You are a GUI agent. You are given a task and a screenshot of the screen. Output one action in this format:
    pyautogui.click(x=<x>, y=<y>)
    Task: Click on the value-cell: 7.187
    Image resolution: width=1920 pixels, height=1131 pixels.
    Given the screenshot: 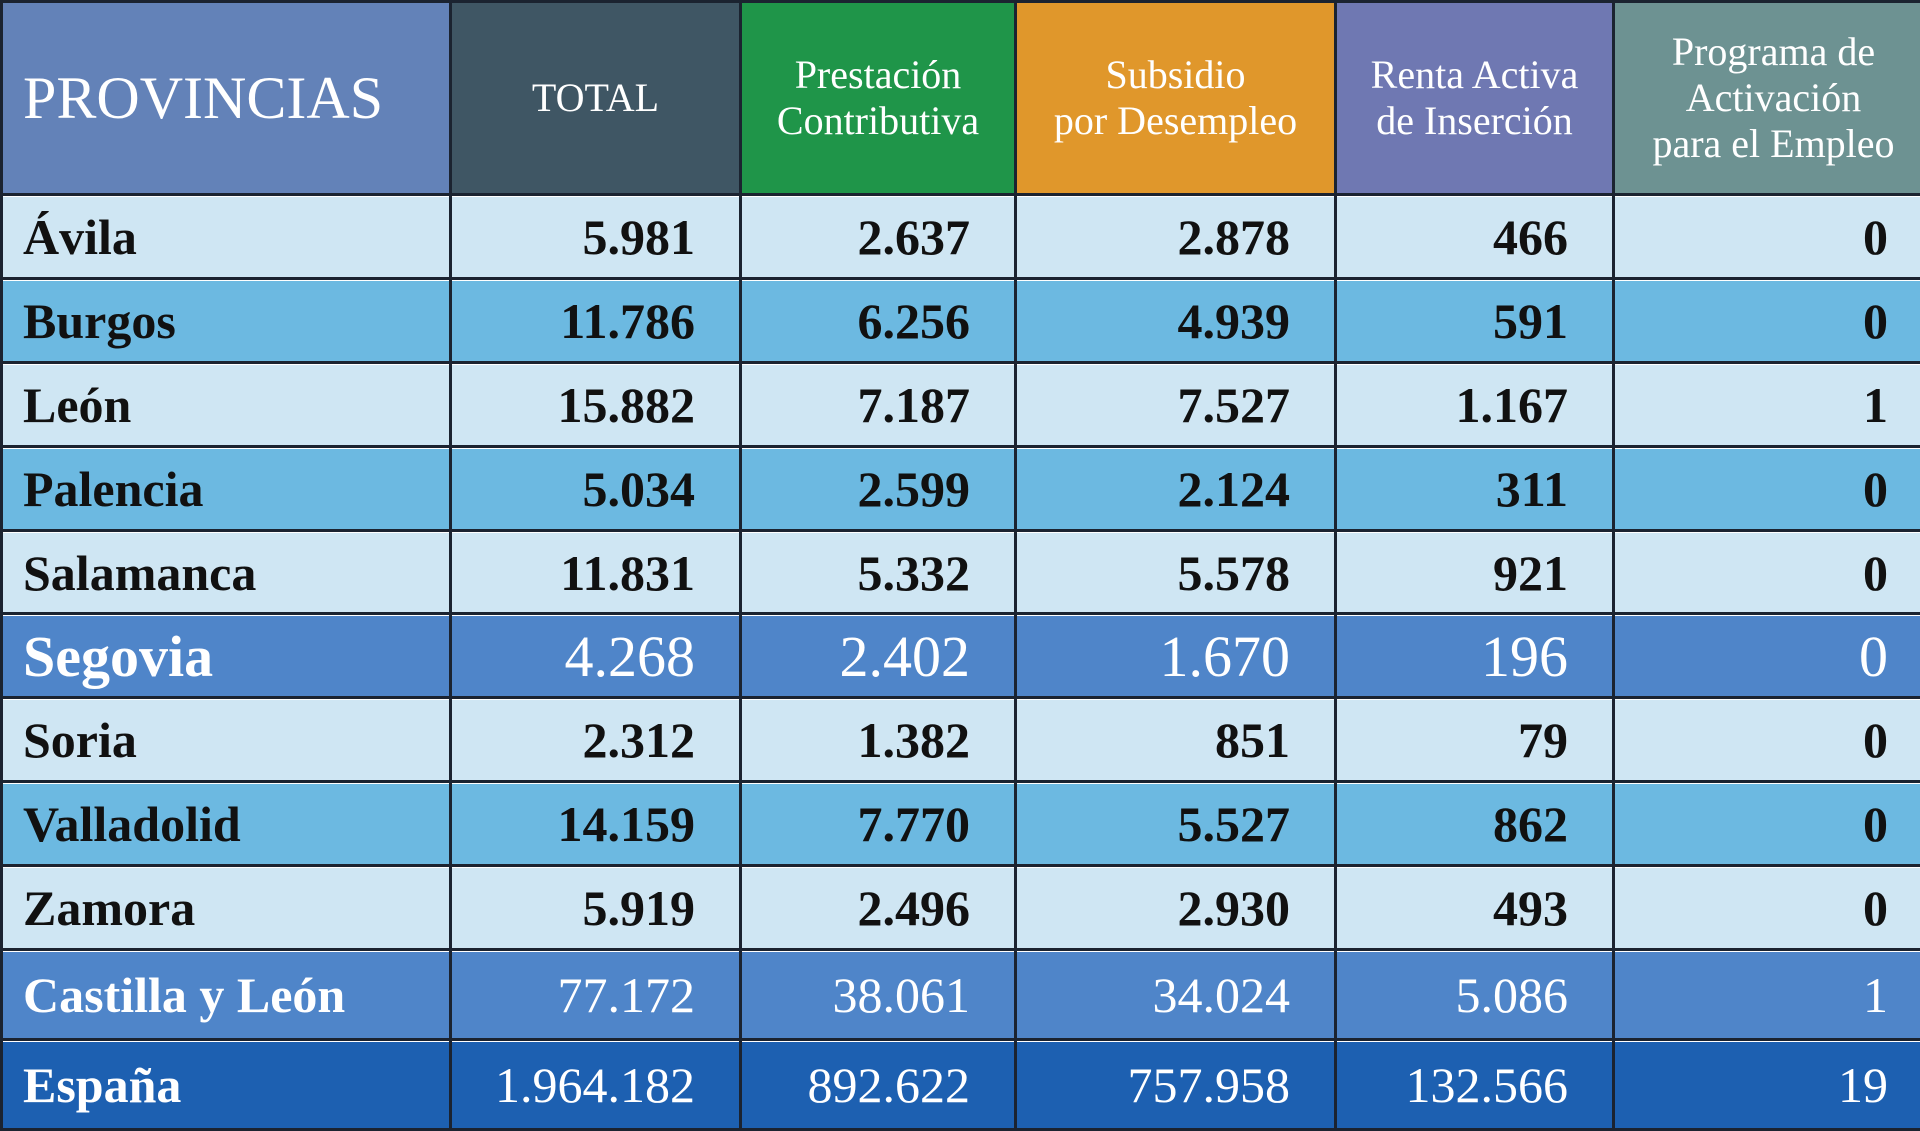 What is the action you would take?
    pyautogui.click(x=878, y=404)
    